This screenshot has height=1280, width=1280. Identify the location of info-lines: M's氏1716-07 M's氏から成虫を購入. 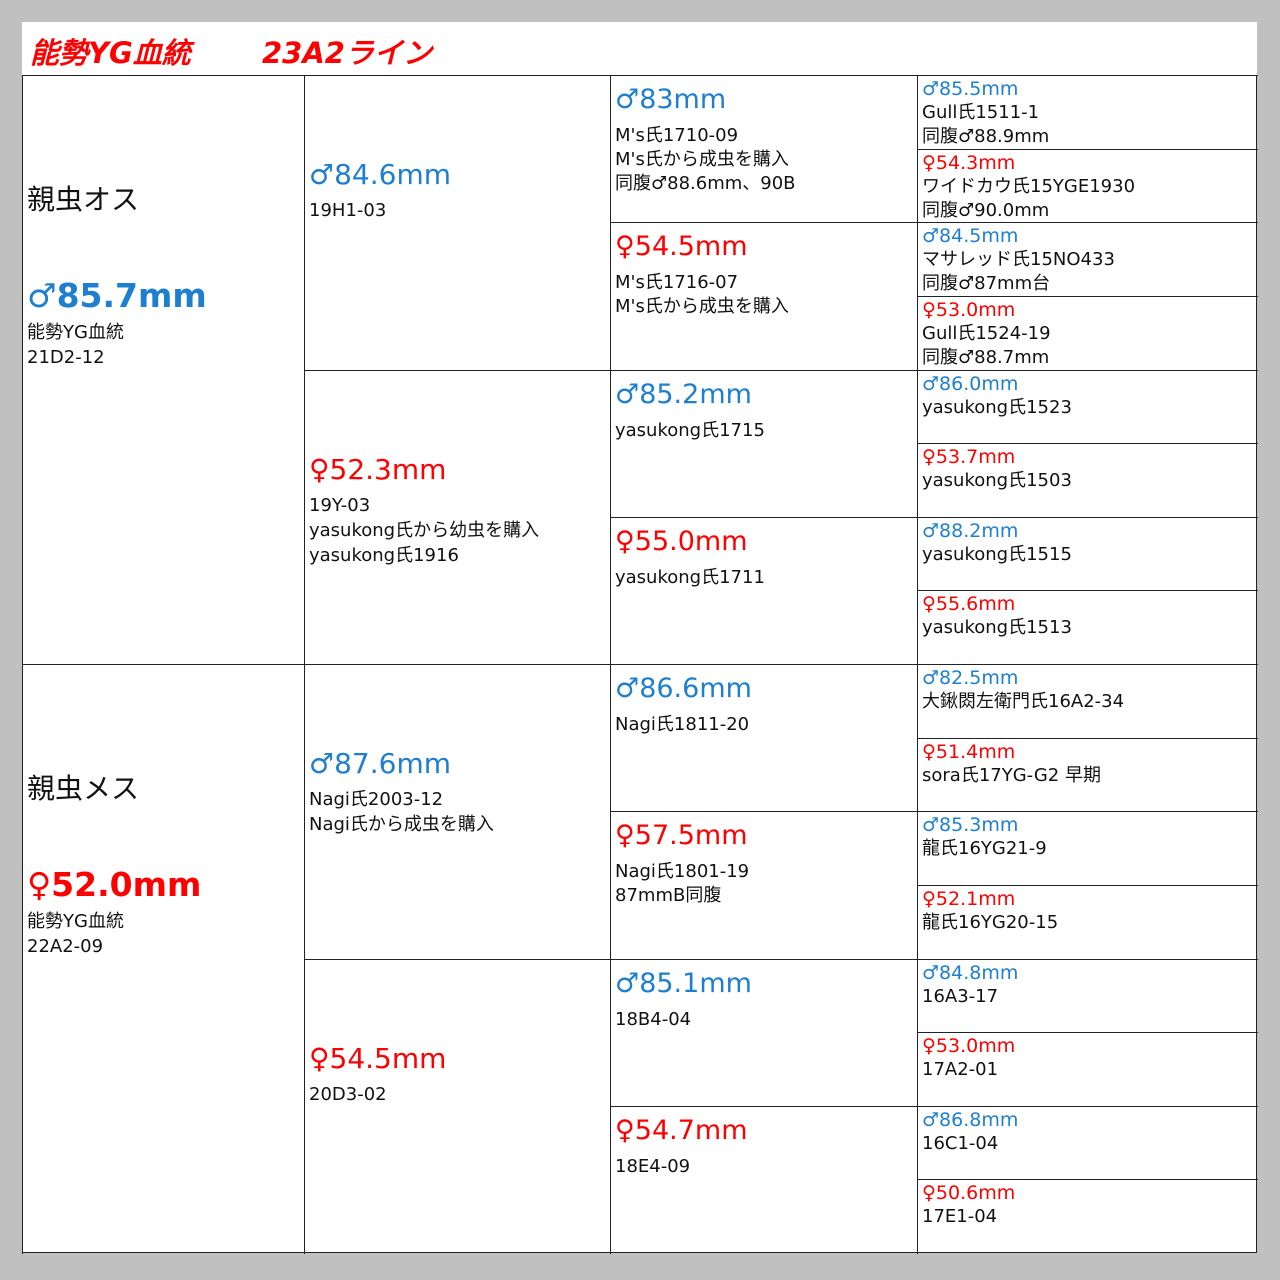
(702, 295).